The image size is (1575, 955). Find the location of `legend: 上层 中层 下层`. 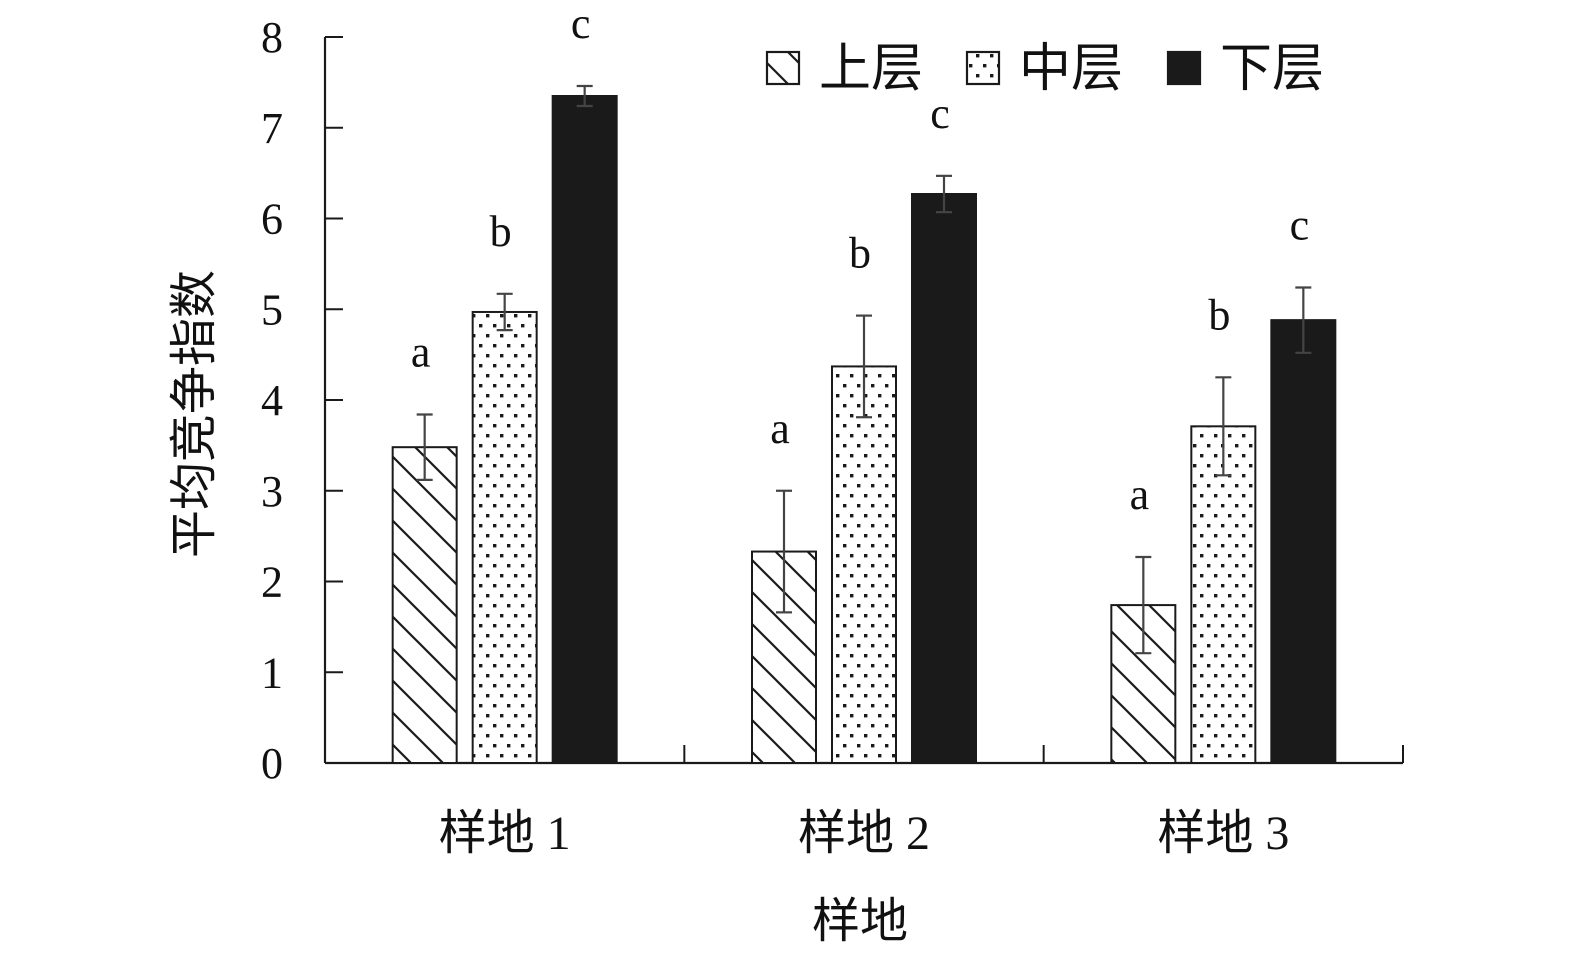

legend: 上层 中层 下层 is located at coordinates (1044, 69).